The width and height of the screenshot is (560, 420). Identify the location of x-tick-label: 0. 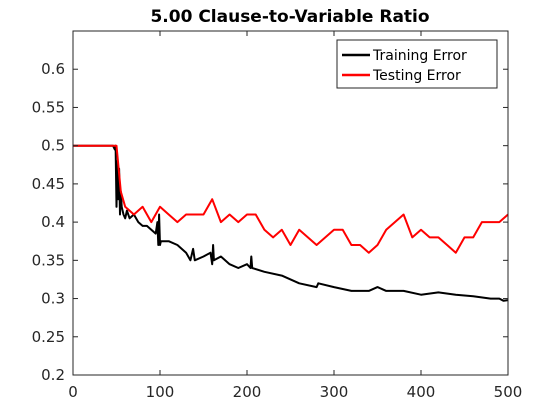
(73, 392).